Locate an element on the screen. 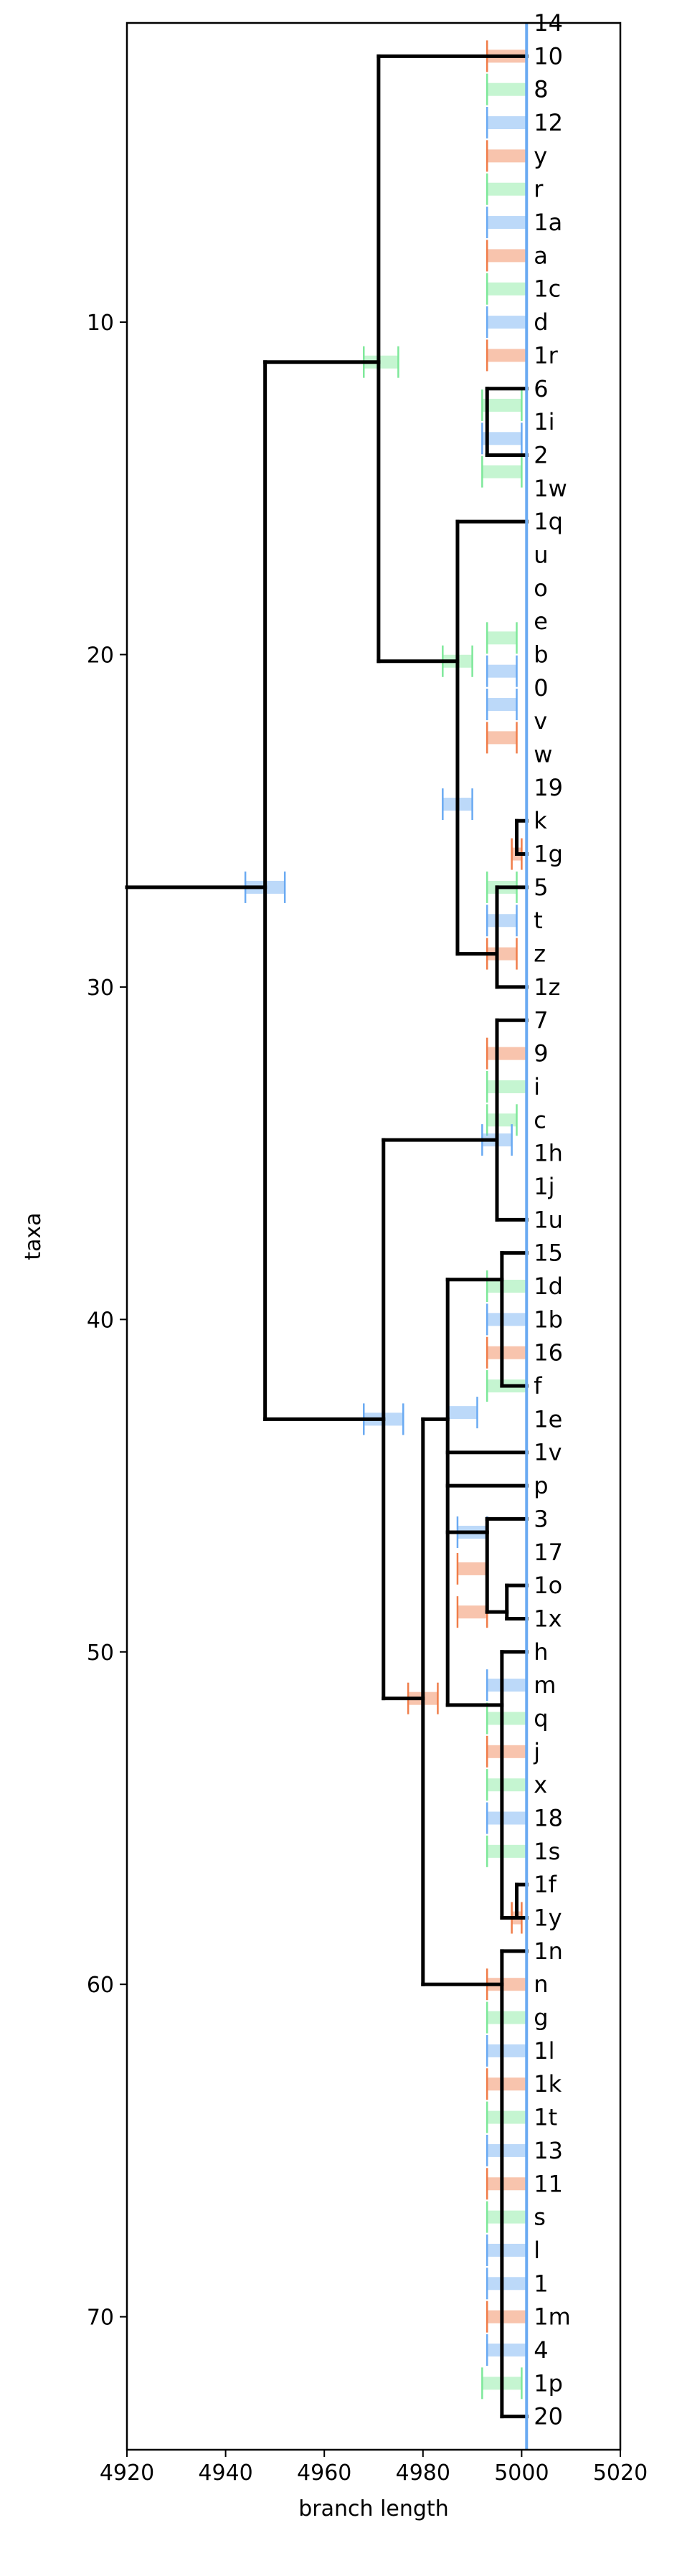 The image size is (682, 2576). leaf-label-1y: 1y is located at coordinates (548, 1918).